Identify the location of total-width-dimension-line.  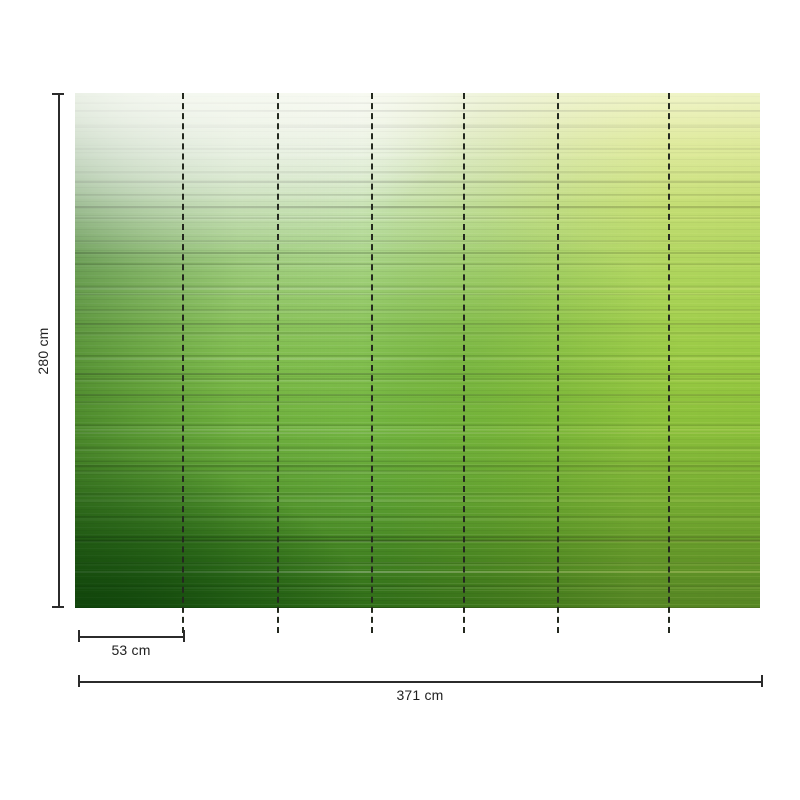
(420, 682).